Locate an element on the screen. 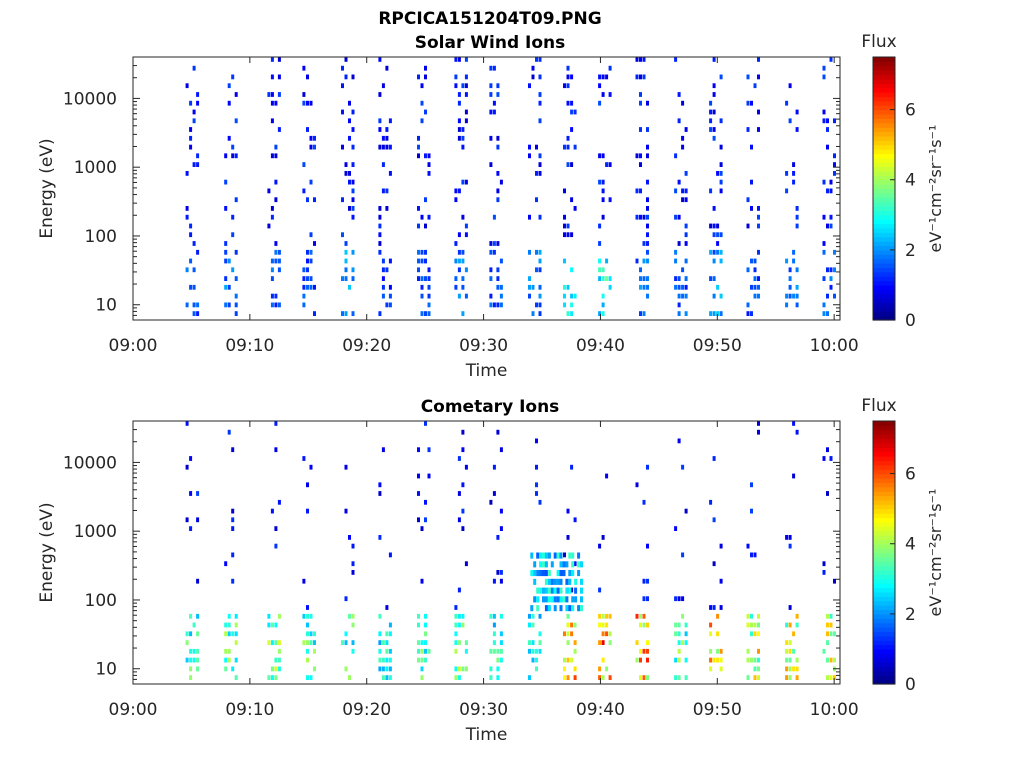 Image resolution: width=1024 pixels, height=768 pixels. colorbar-tick-label: 6 is located at coordinates (910, 475).